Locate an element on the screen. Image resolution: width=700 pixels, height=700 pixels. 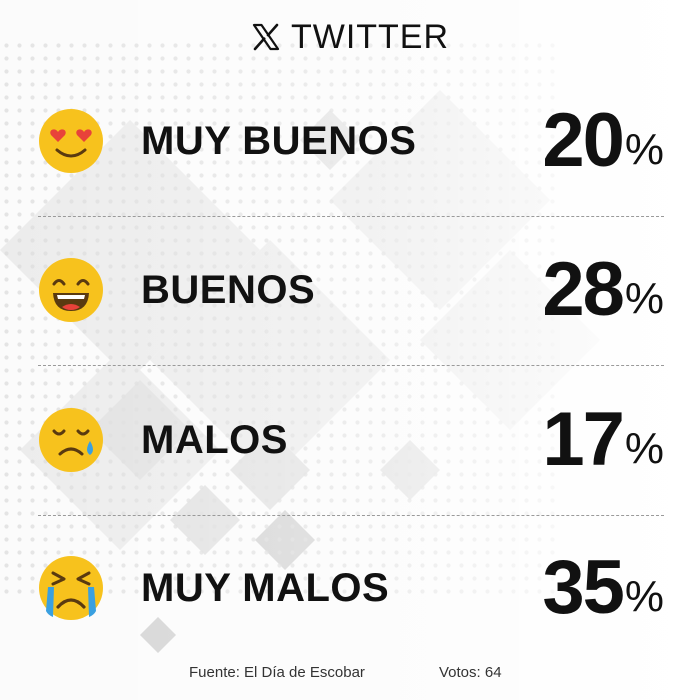
result-row-buenos: BUENOS 28 % is located at coordinates (350, 290).